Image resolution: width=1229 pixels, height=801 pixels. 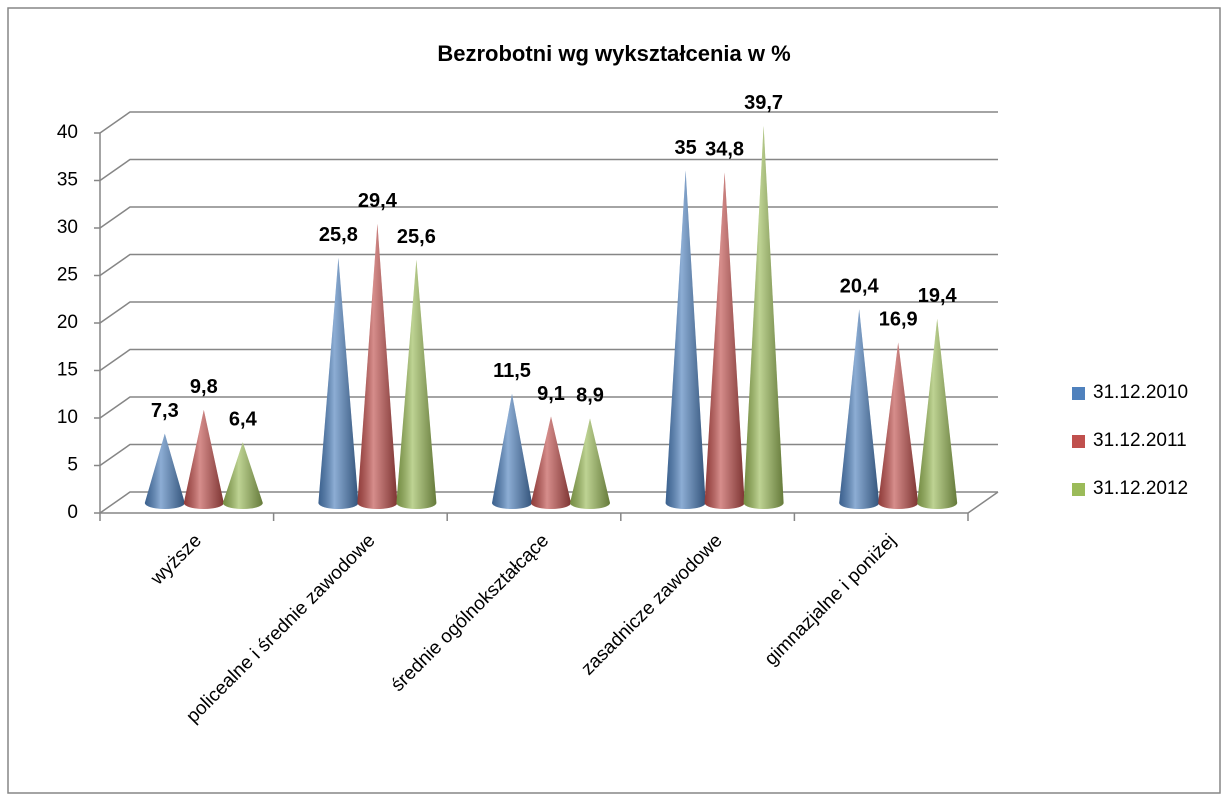 What do you see at coordinates (685, 148) in the screenshot?
I see `data-label: 35` at bounding box center [685, 148].